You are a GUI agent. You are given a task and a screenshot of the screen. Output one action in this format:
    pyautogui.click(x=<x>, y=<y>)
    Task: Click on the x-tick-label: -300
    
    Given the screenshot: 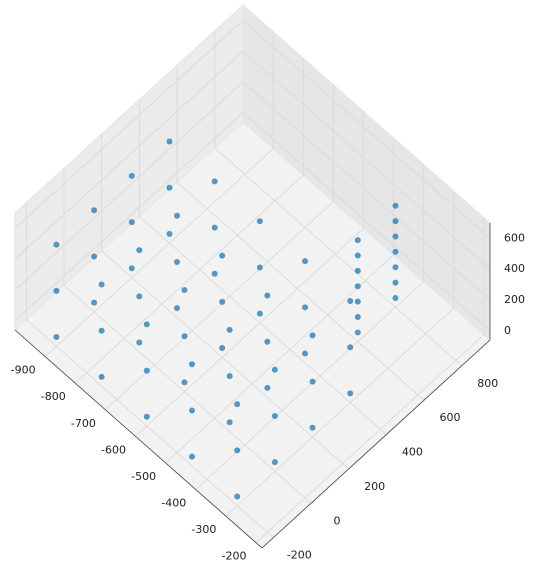 What is the action you would take?
    pyautogui.click(x=203, y=529)
    